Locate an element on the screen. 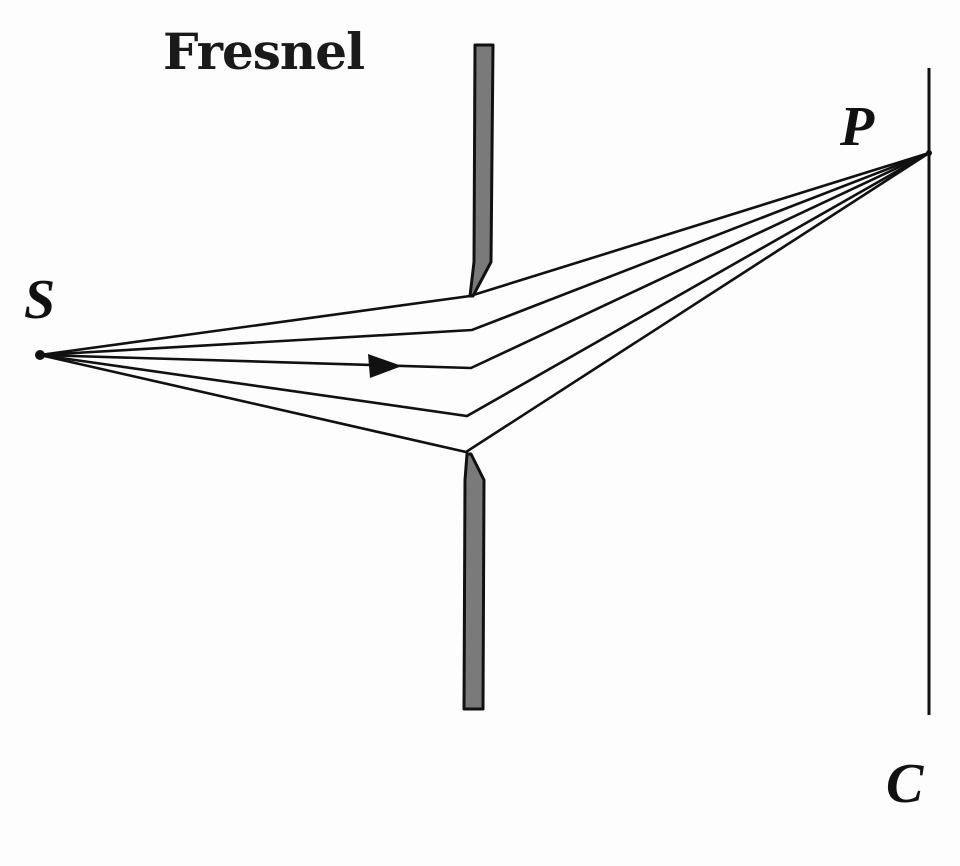 The image size is (960, 866). screen-label: C is located at coordinates (905, 784).